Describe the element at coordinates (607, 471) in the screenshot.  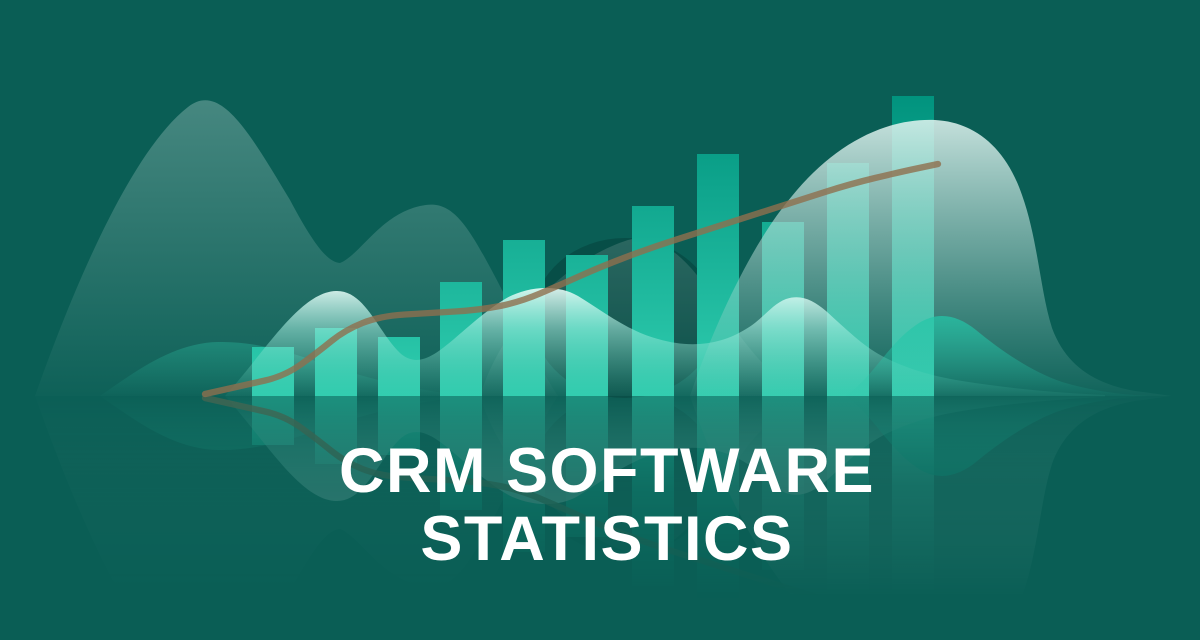
I see `title-line-1: CRM SOFTWARE` at that location.